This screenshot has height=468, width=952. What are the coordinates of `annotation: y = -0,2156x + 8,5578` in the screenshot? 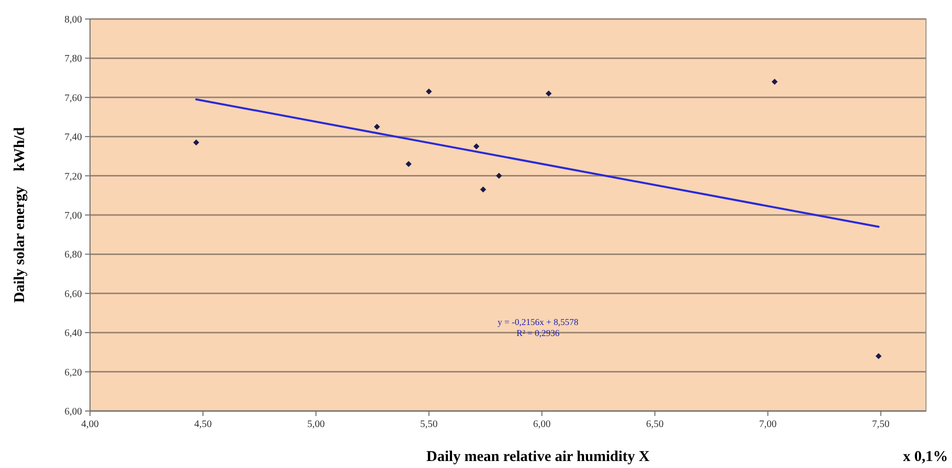 It's located at (538, 322).